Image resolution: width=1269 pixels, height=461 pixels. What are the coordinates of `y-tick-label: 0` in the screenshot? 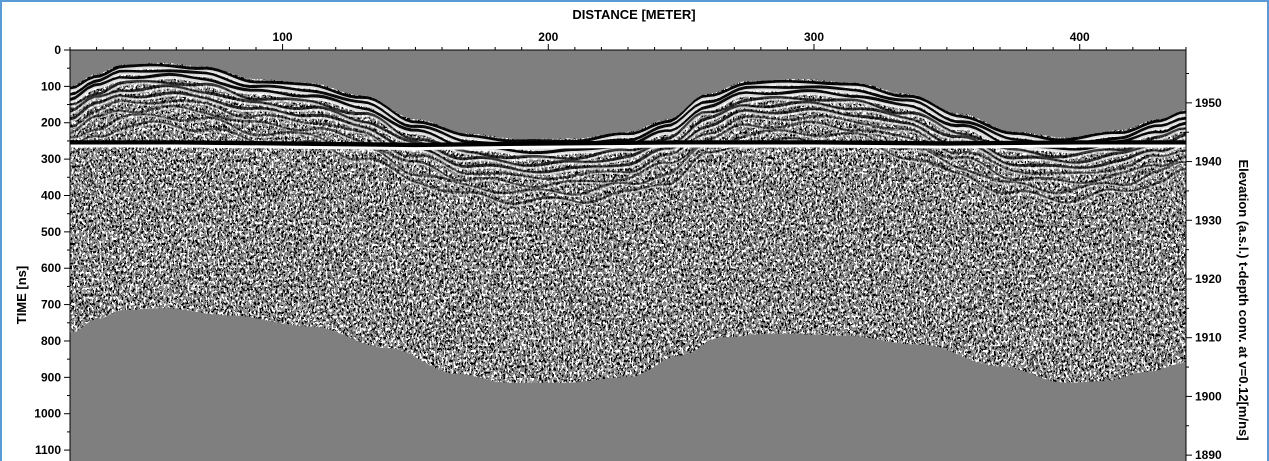 It's located at (57, 50).